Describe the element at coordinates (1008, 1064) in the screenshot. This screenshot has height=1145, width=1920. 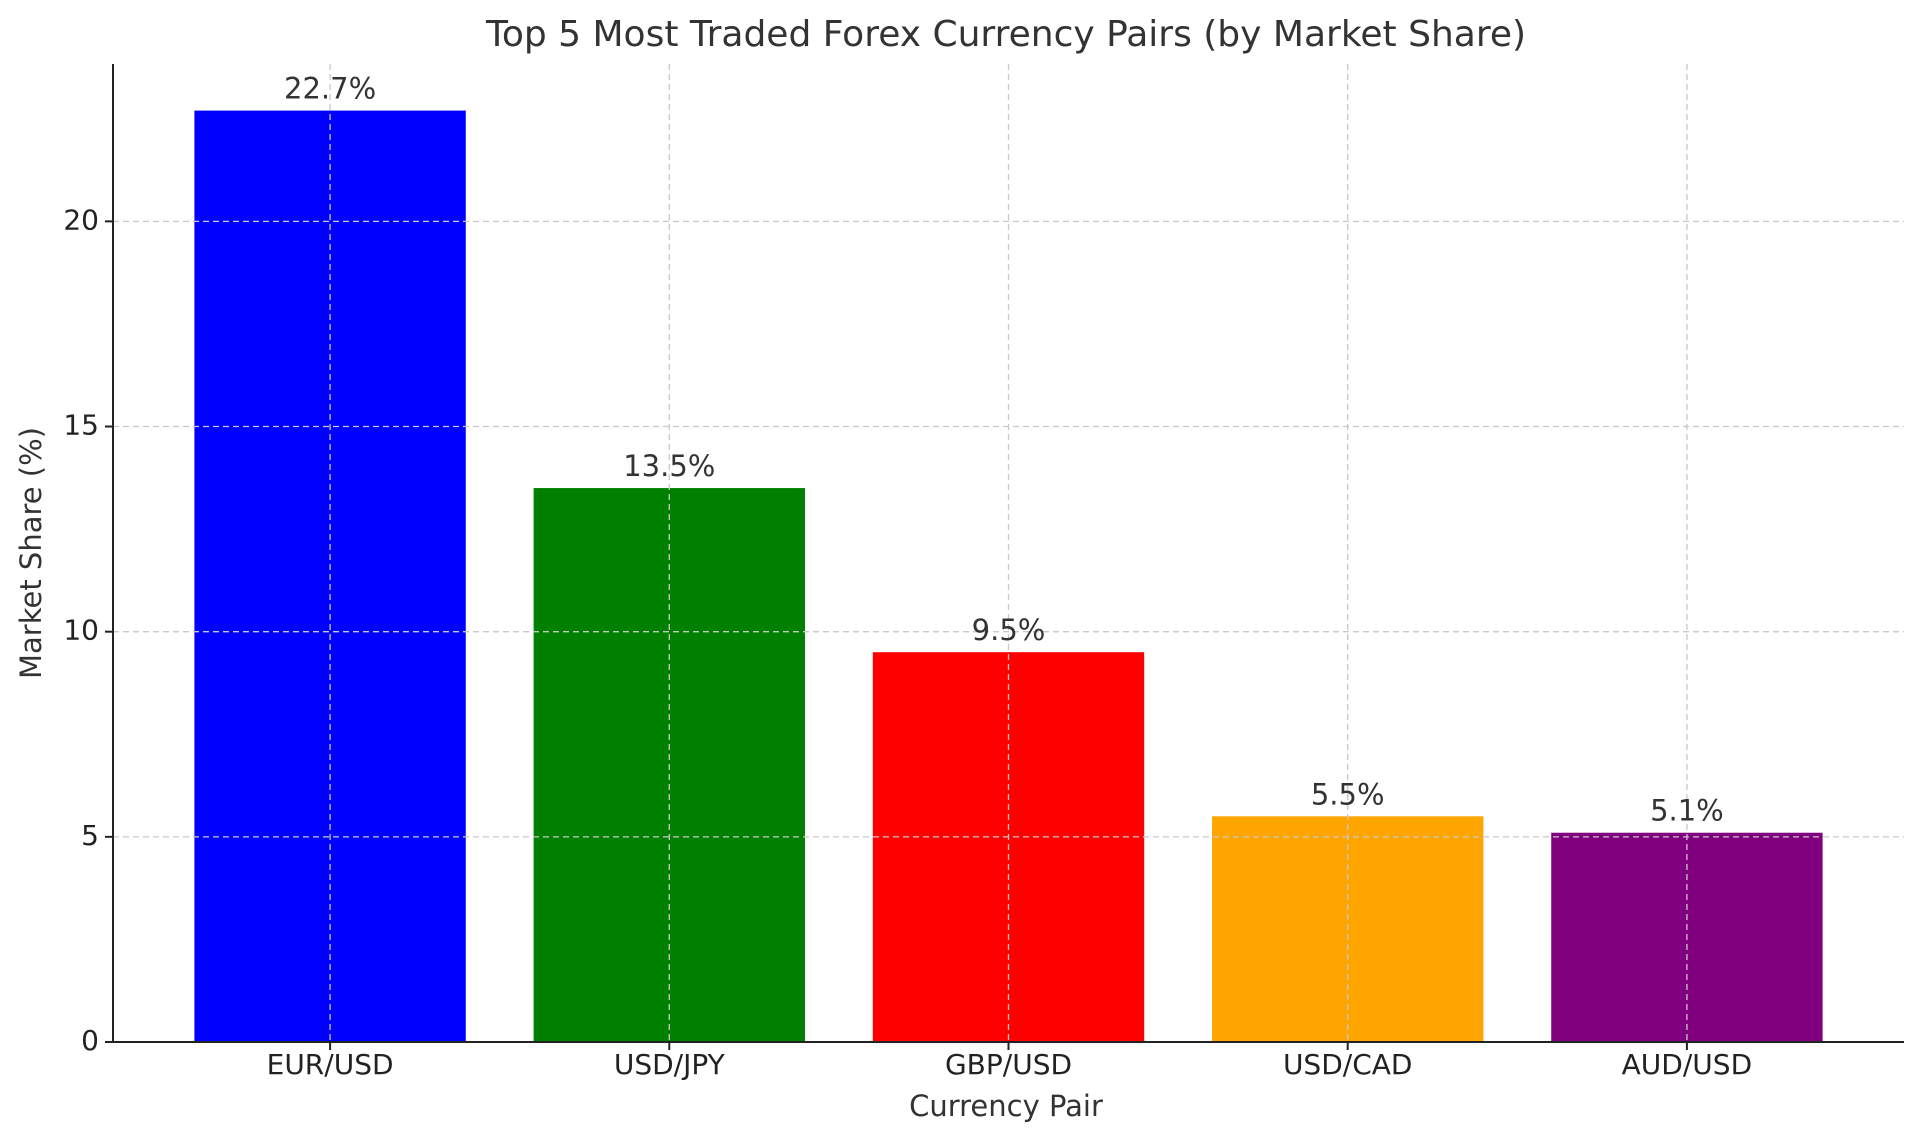
I see `x-tick-label: GBP/USD` at that location.